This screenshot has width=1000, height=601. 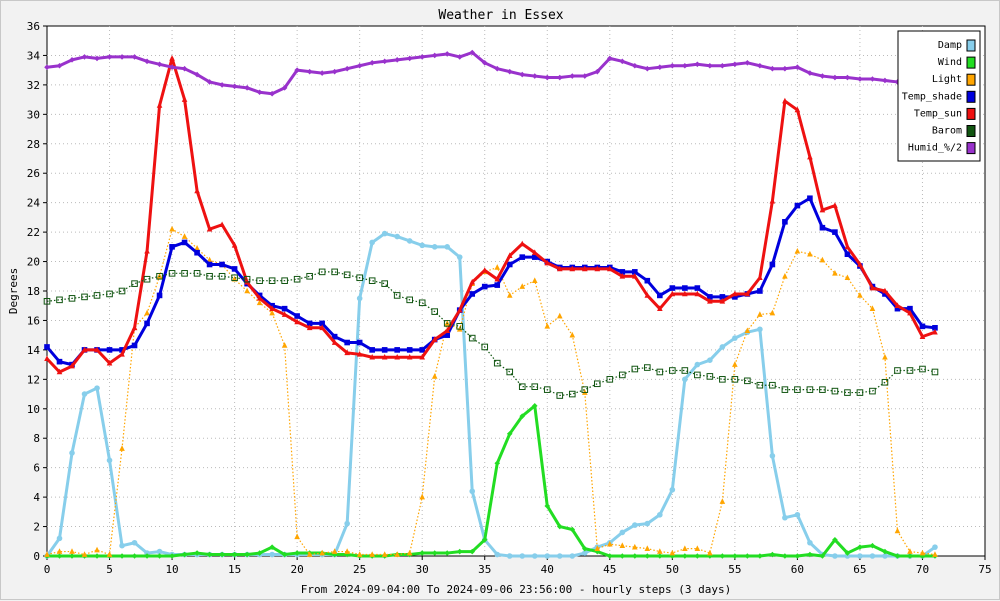 I want to click on x-tick-label: 30, so click(x=422, y=569).